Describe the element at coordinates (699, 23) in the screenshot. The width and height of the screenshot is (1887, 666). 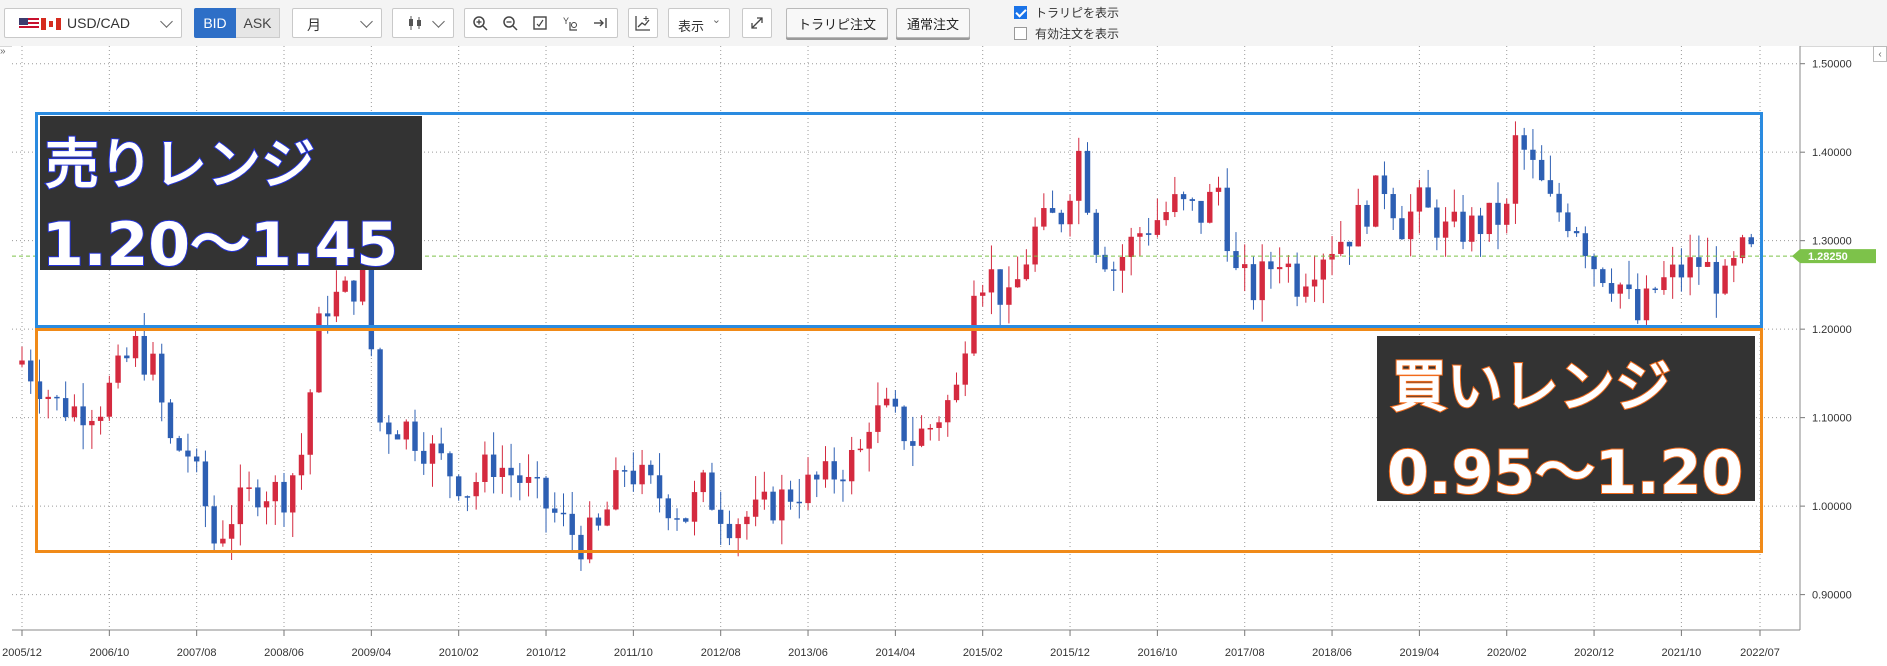
I see `display-menu: 表示 ⌄` at that location.